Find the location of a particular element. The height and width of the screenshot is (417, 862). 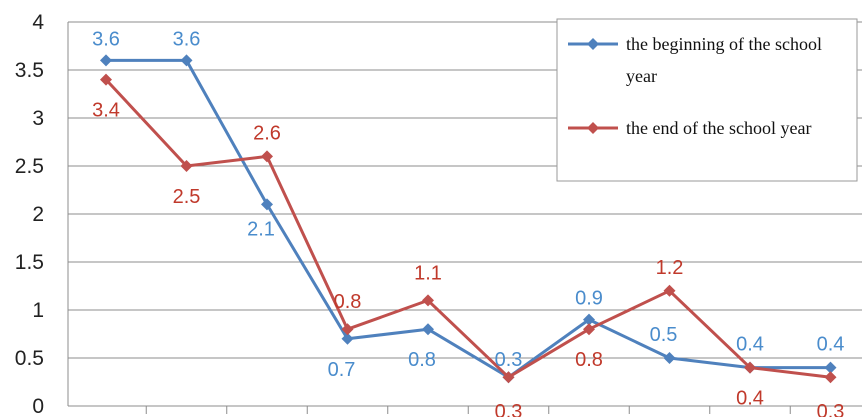

data-label: 2.5 is located at coordinates (187, 197).